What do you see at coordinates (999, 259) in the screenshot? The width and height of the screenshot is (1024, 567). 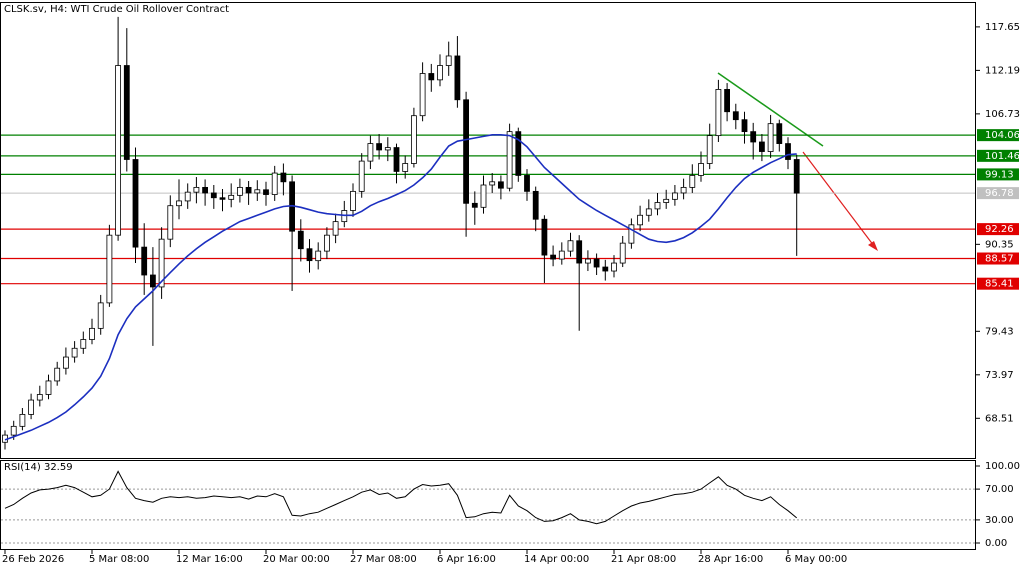 I see `level-label: 88.57` at bounding box center [999, 259].